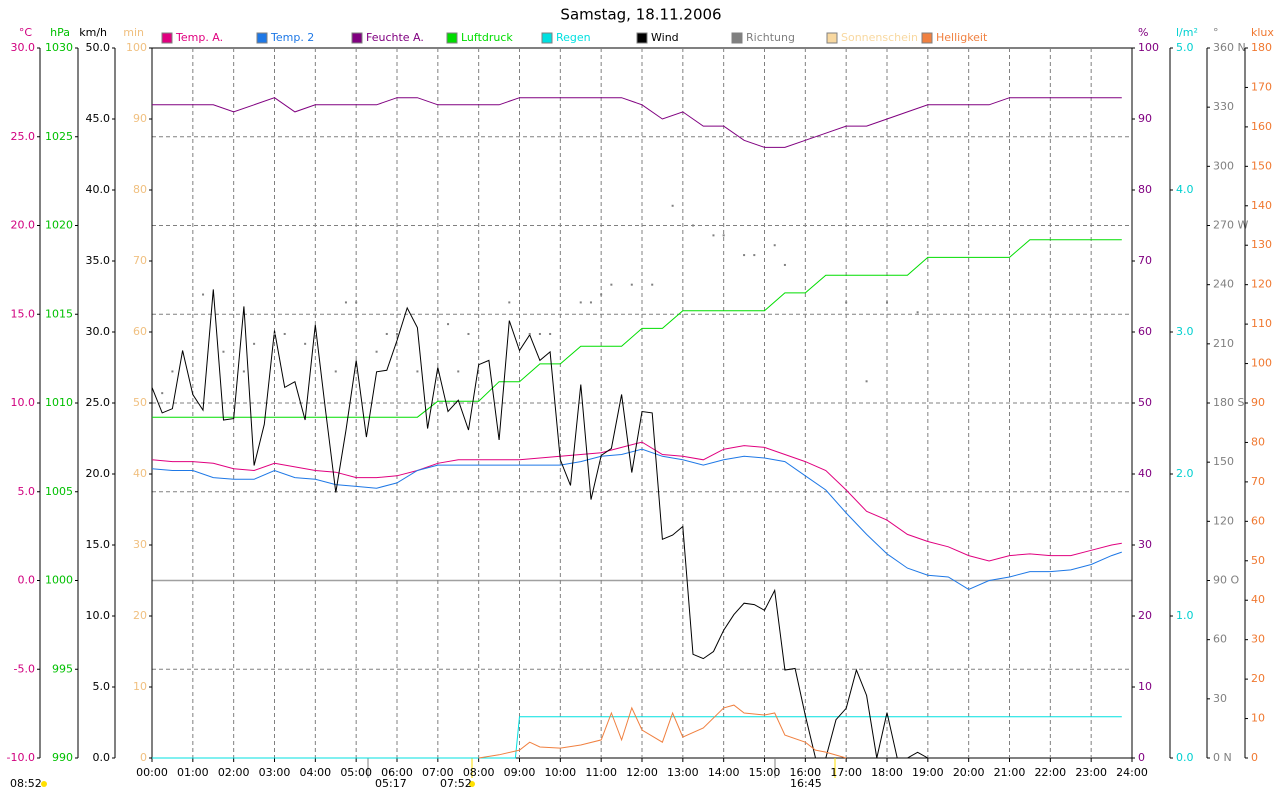 Image resolution: width=1280 pixels, height=794 pixels. I want to click on y-tick-label: 20, so click(1258, 678).